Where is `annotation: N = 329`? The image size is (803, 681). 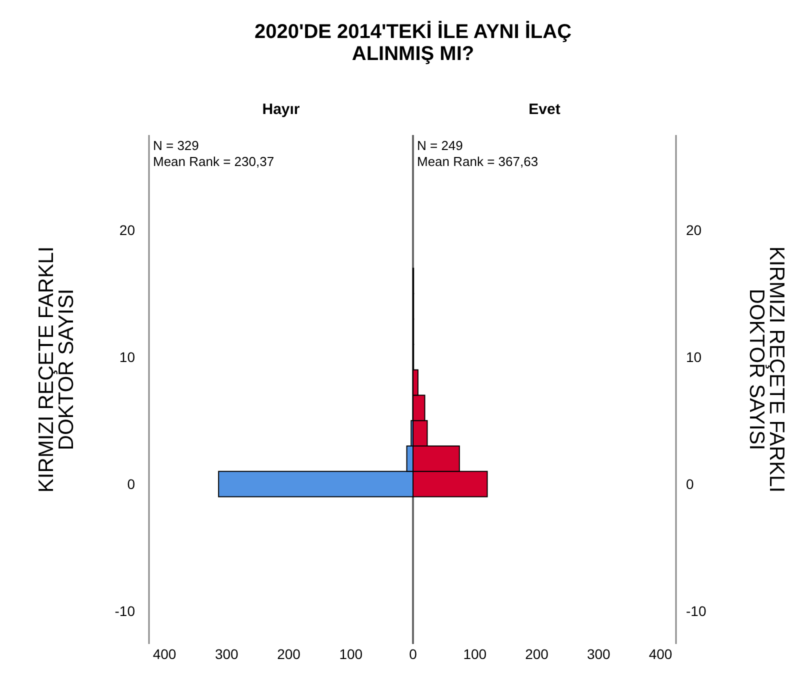
annotation: N = 329 is located at coordinates (176, 145).